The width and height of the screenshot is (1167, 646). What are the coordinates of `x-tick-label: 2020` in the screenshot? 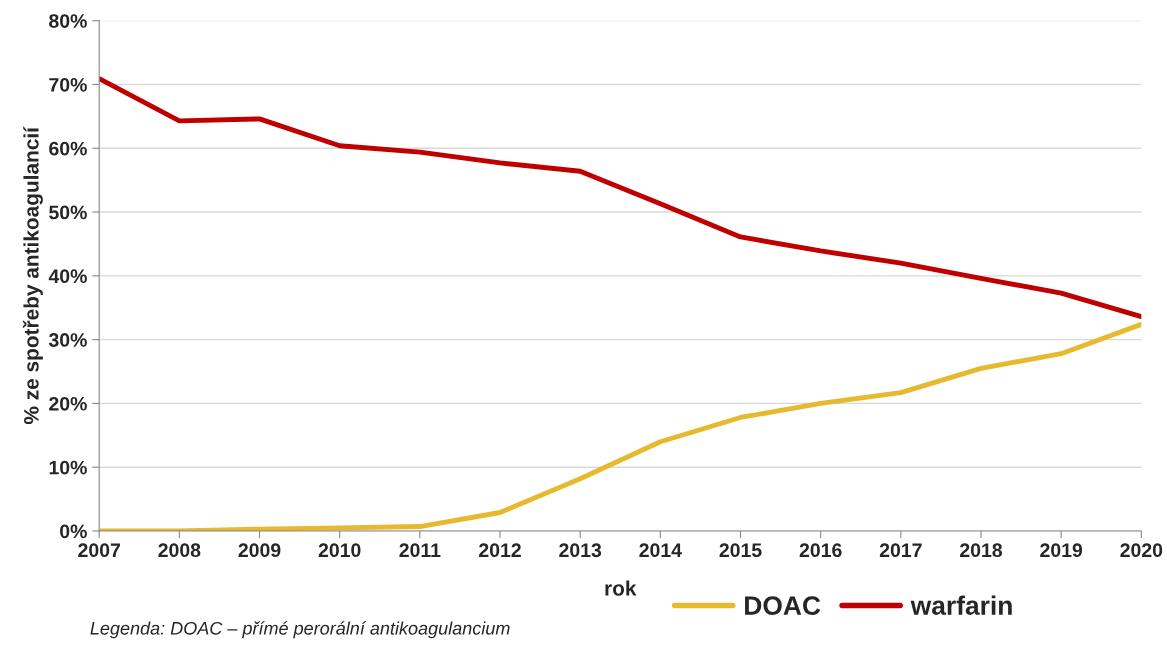 It's located at (1141, 550).